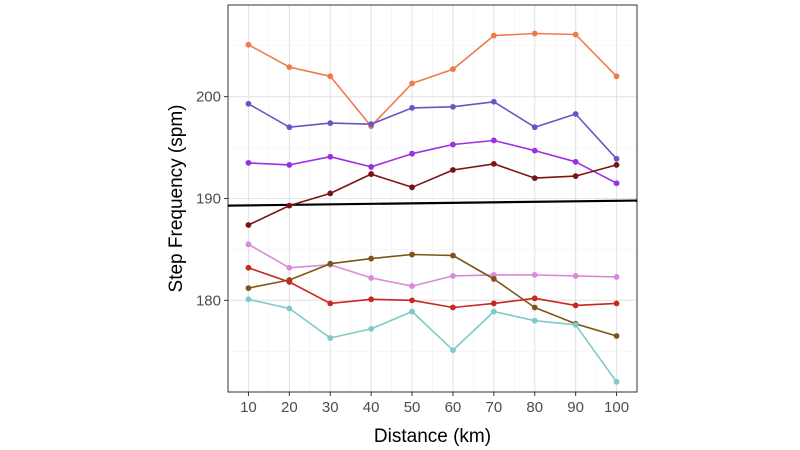  I want to click on reference-line-group, so click(432, 203).